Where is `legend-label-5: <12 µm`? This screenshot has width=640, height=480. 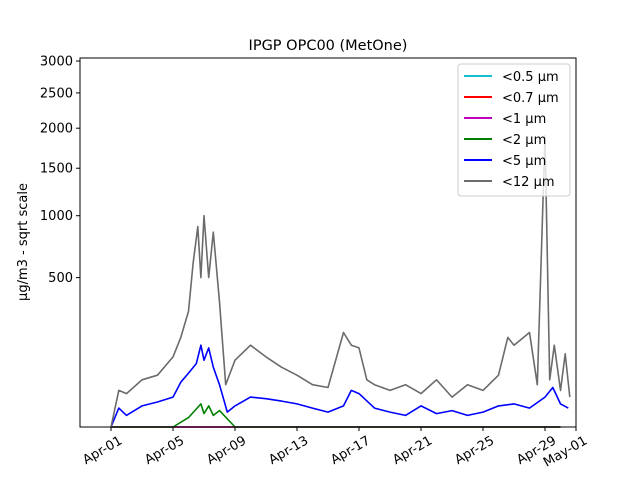
legend-label-5: <12 µm is located at coordinates (528, 182).